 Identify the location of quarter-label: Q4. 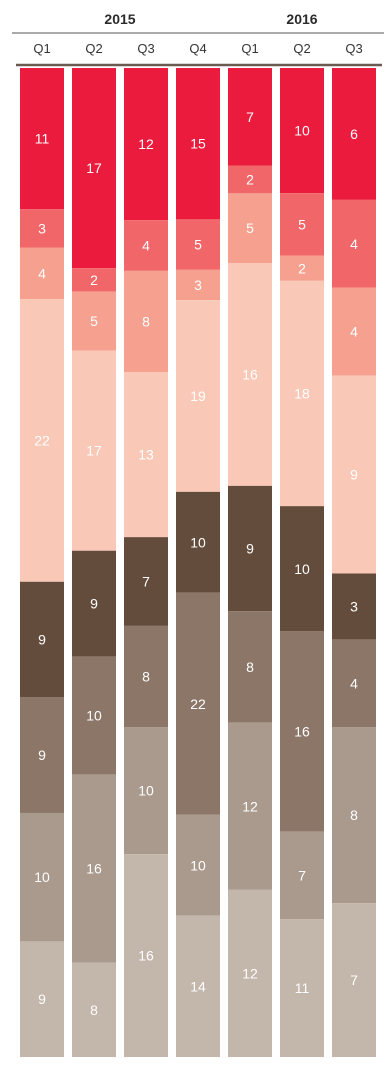
(197, 48).